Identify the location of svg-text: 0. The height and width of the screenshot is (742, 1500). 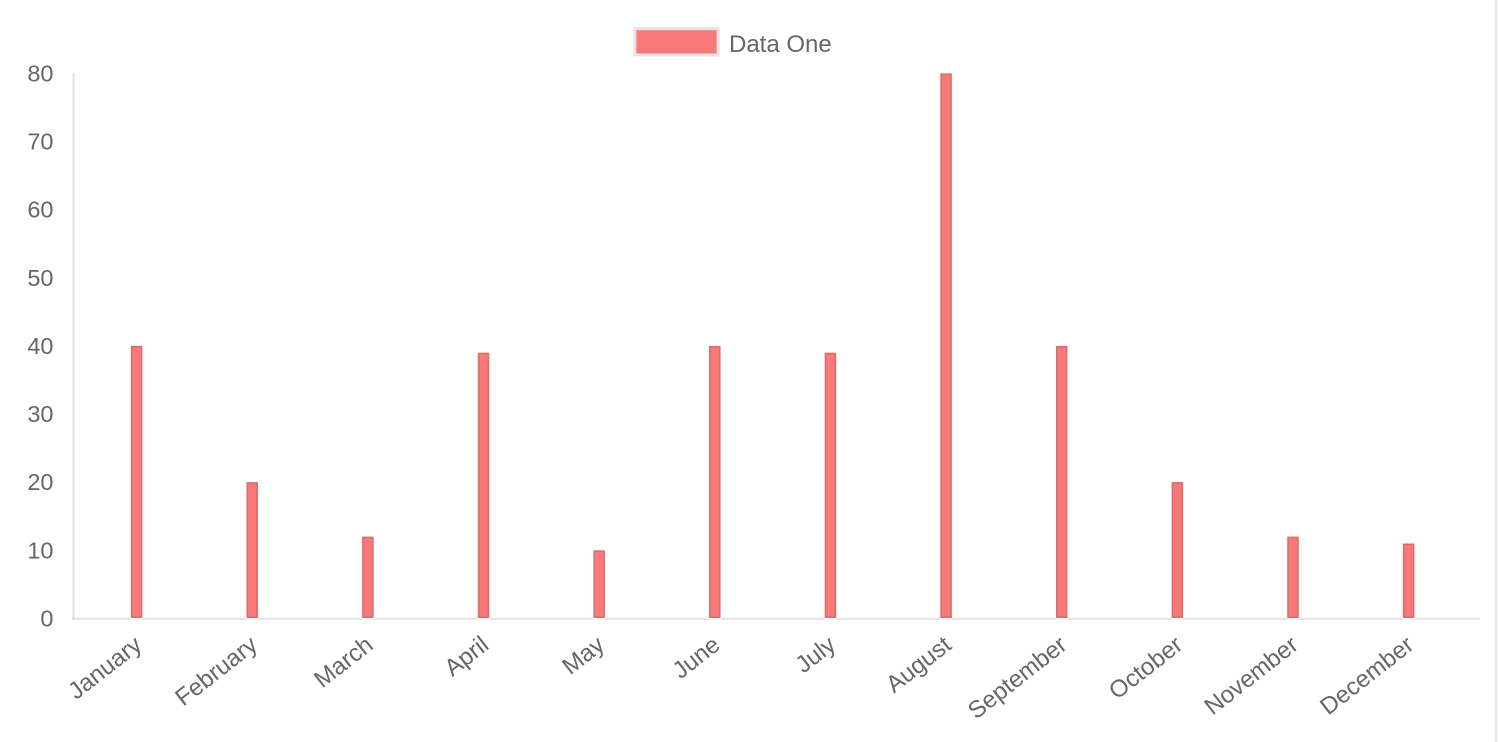
(46, 618).